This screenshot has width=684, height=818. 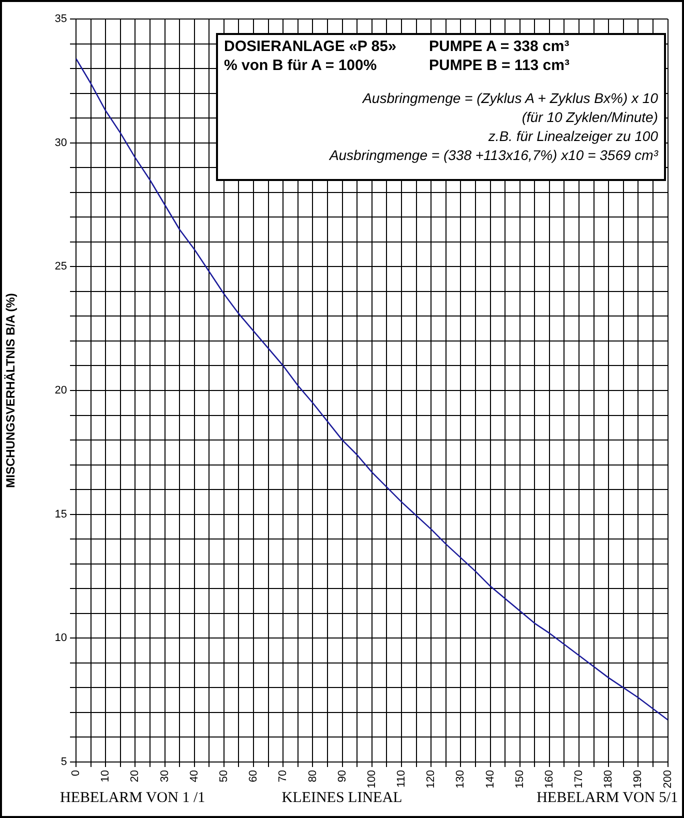 What do you see at coordinates (311, 46) in the screenshot?
I see `annotation: DOSIERANLAGE «P 85»` at bounding box center [311, 46].